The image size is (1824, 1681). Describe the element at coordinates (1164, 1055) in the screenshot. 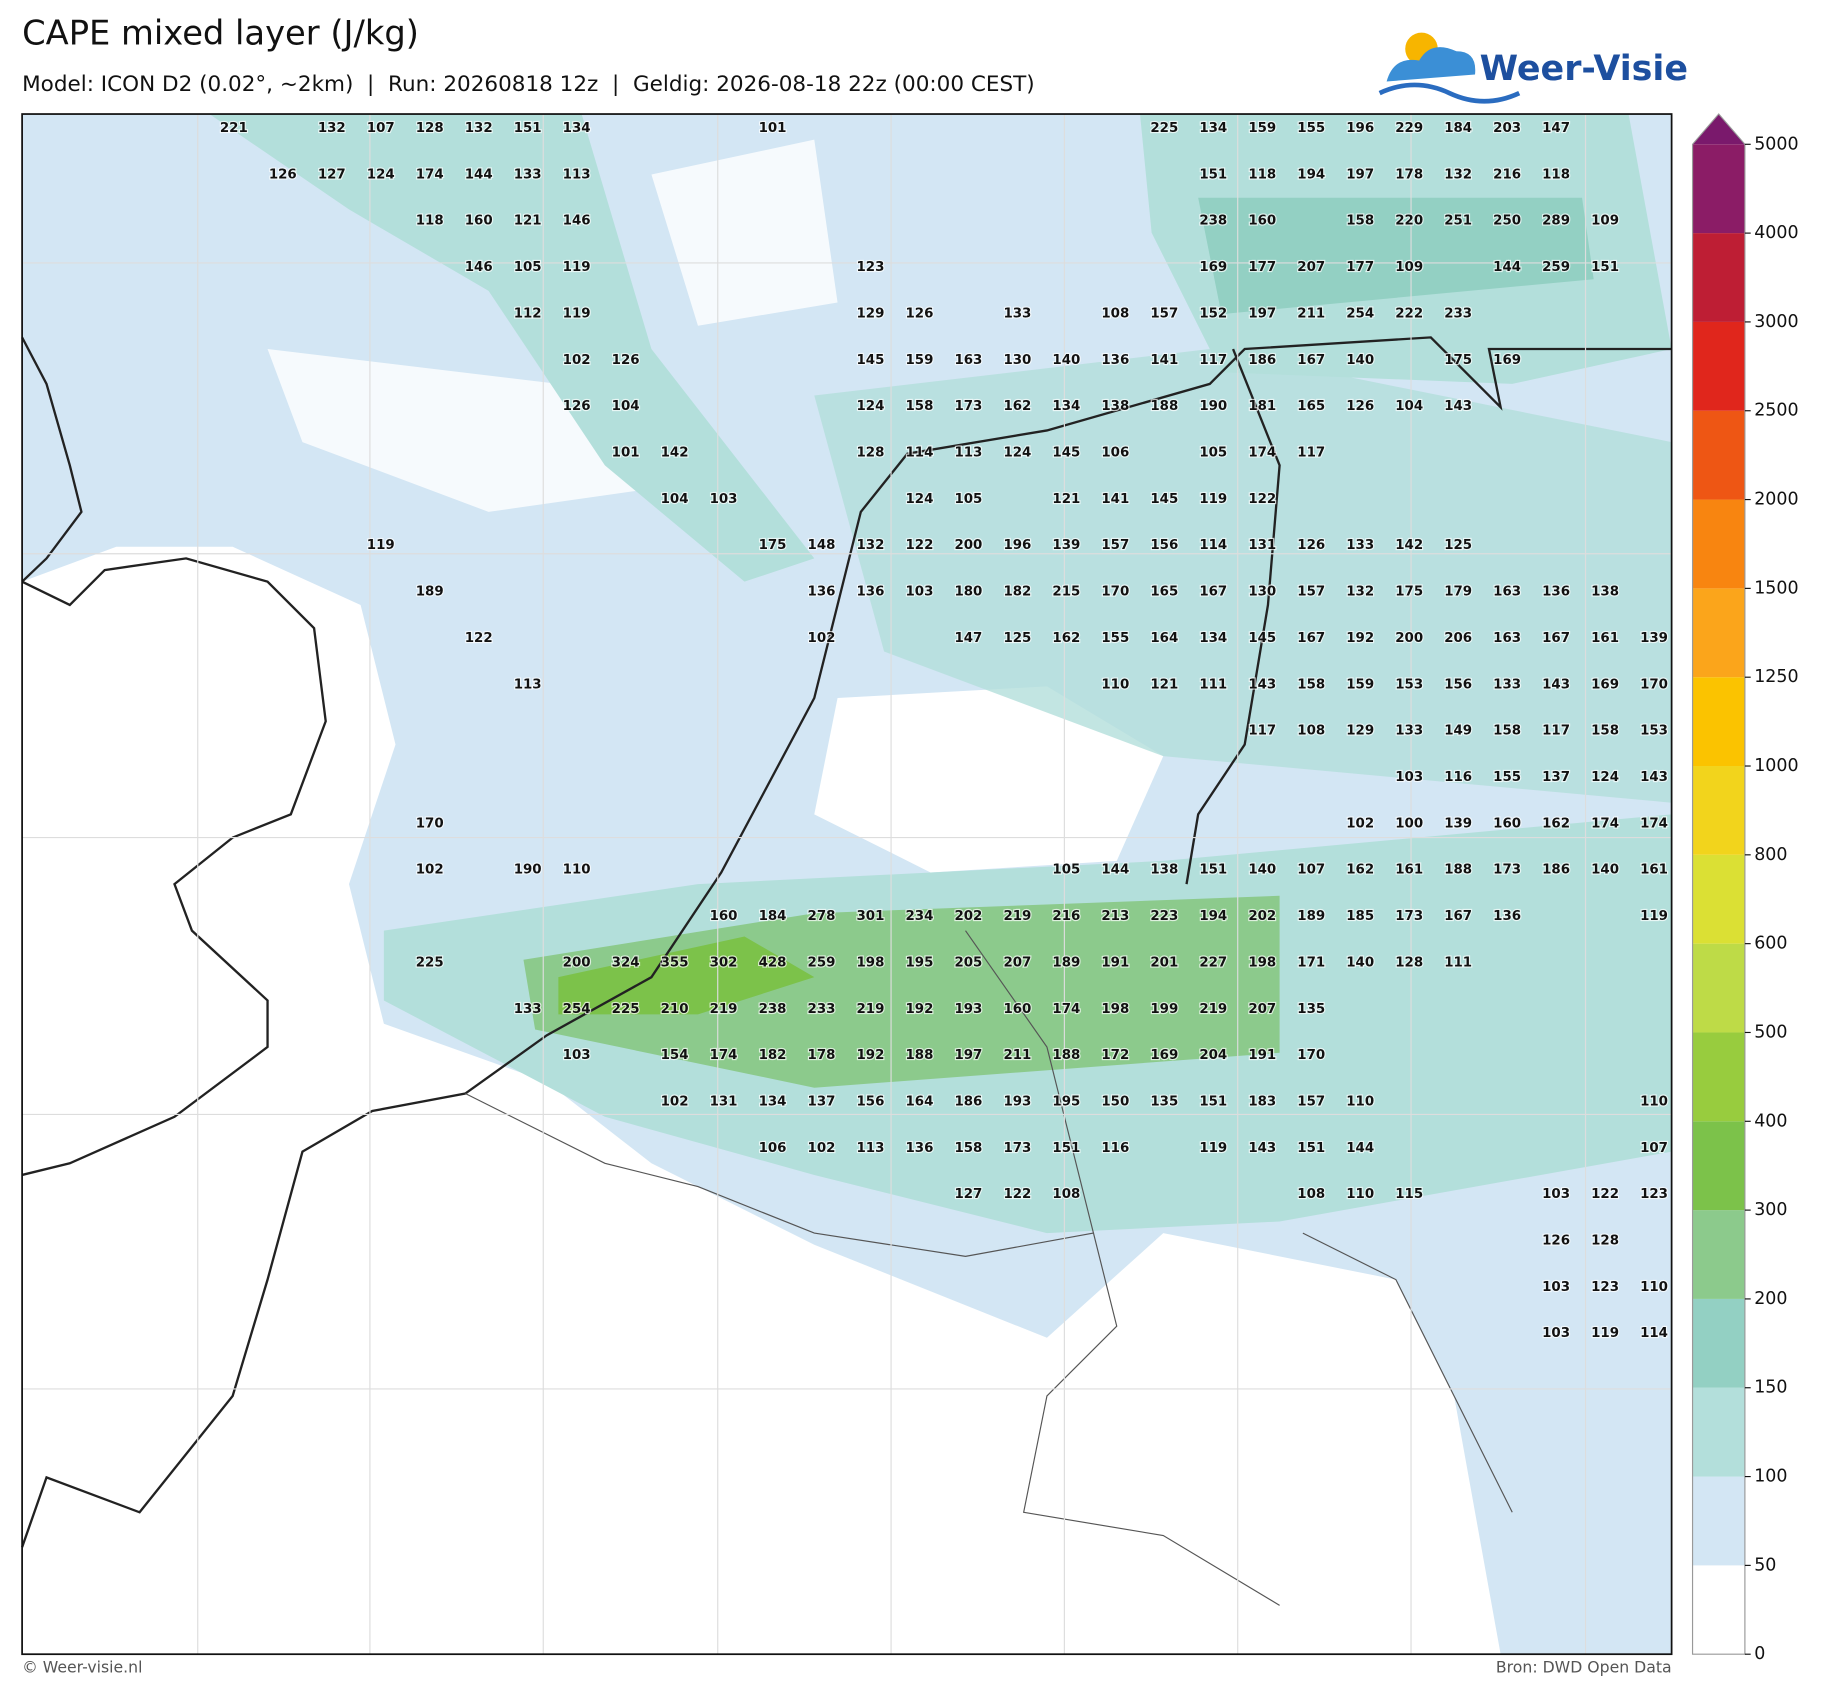

I see `cape-label: 169` at that location.